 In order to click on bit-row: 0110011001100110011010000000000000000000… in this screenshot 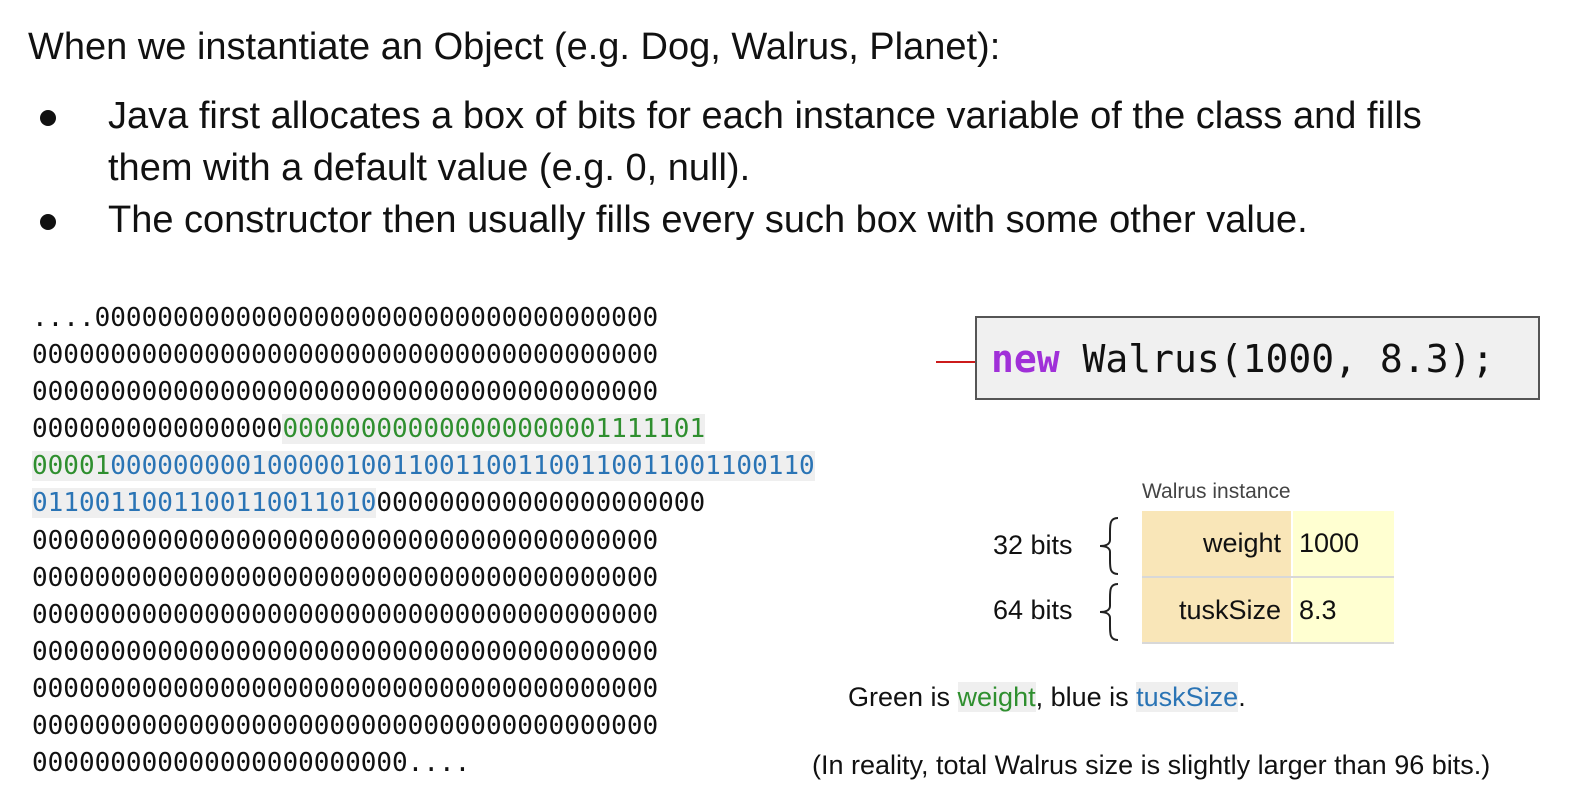, I will do `click(423, 503)`.